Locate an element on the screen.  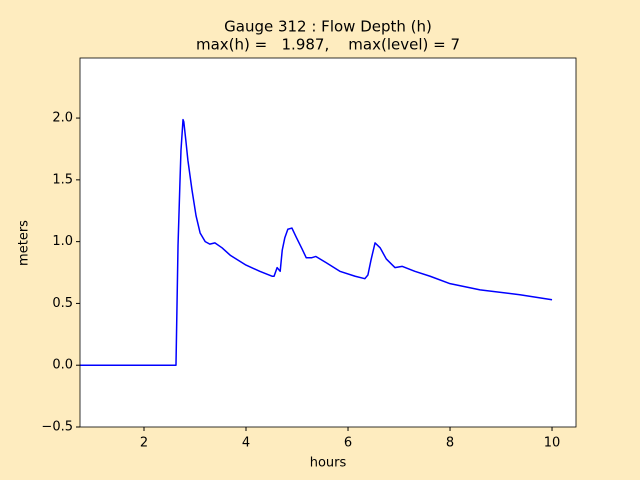
x-tick-label: 2 is located at coordinates (144, 443).